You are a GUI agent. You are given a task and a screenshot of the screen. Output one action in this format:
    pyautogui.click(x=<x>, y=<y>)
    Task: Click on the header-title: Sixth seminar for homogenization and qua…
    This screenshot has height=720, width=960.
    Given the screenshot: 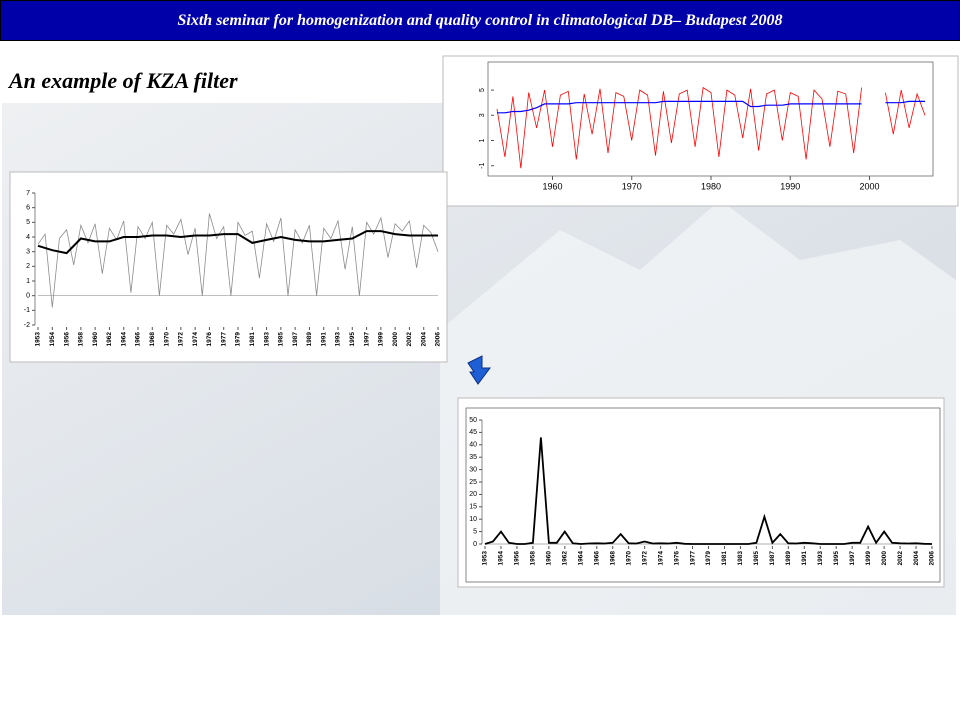 What is the action you would take?
    pyautogui.click(x=480, y=20)
    